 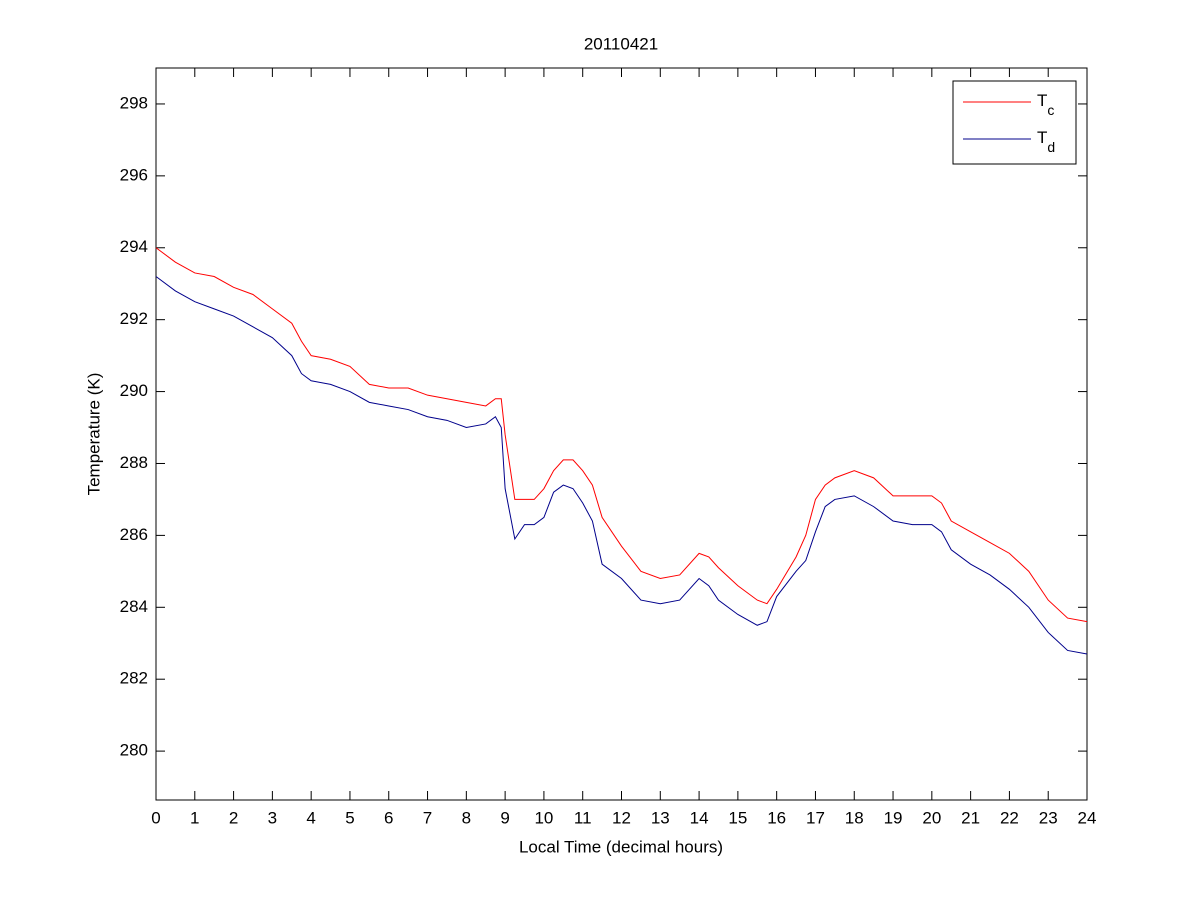 What do you see at coordinates (134, 462) in the screenshot?
I see `y-tick-label: 288` at bounding box center [134, 462].